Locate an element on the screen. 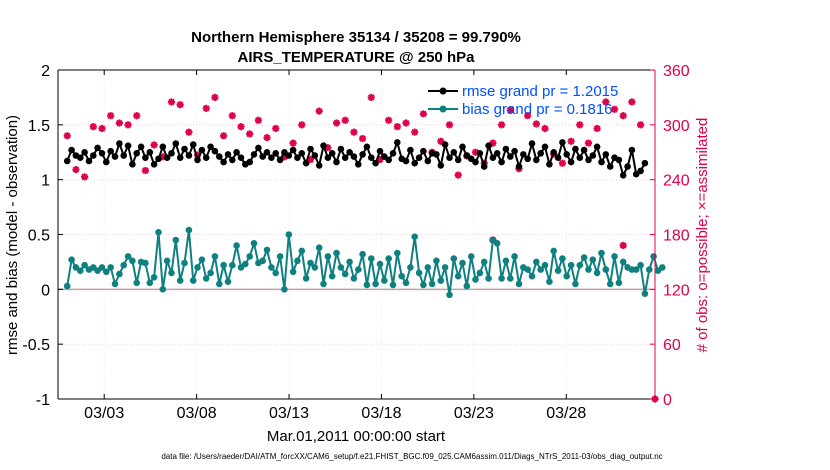 The width and height of the screenshot is (830, 470). x-tick-label: 03/28 is located at coordinates (566, 413).